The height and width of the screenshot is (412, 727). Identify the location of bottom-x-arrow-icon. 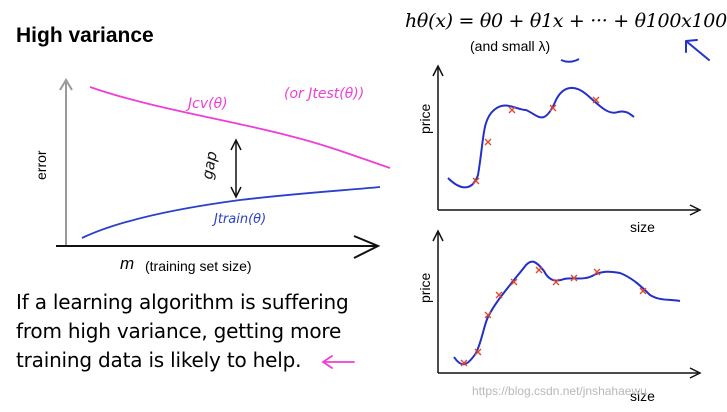
(695, 373).